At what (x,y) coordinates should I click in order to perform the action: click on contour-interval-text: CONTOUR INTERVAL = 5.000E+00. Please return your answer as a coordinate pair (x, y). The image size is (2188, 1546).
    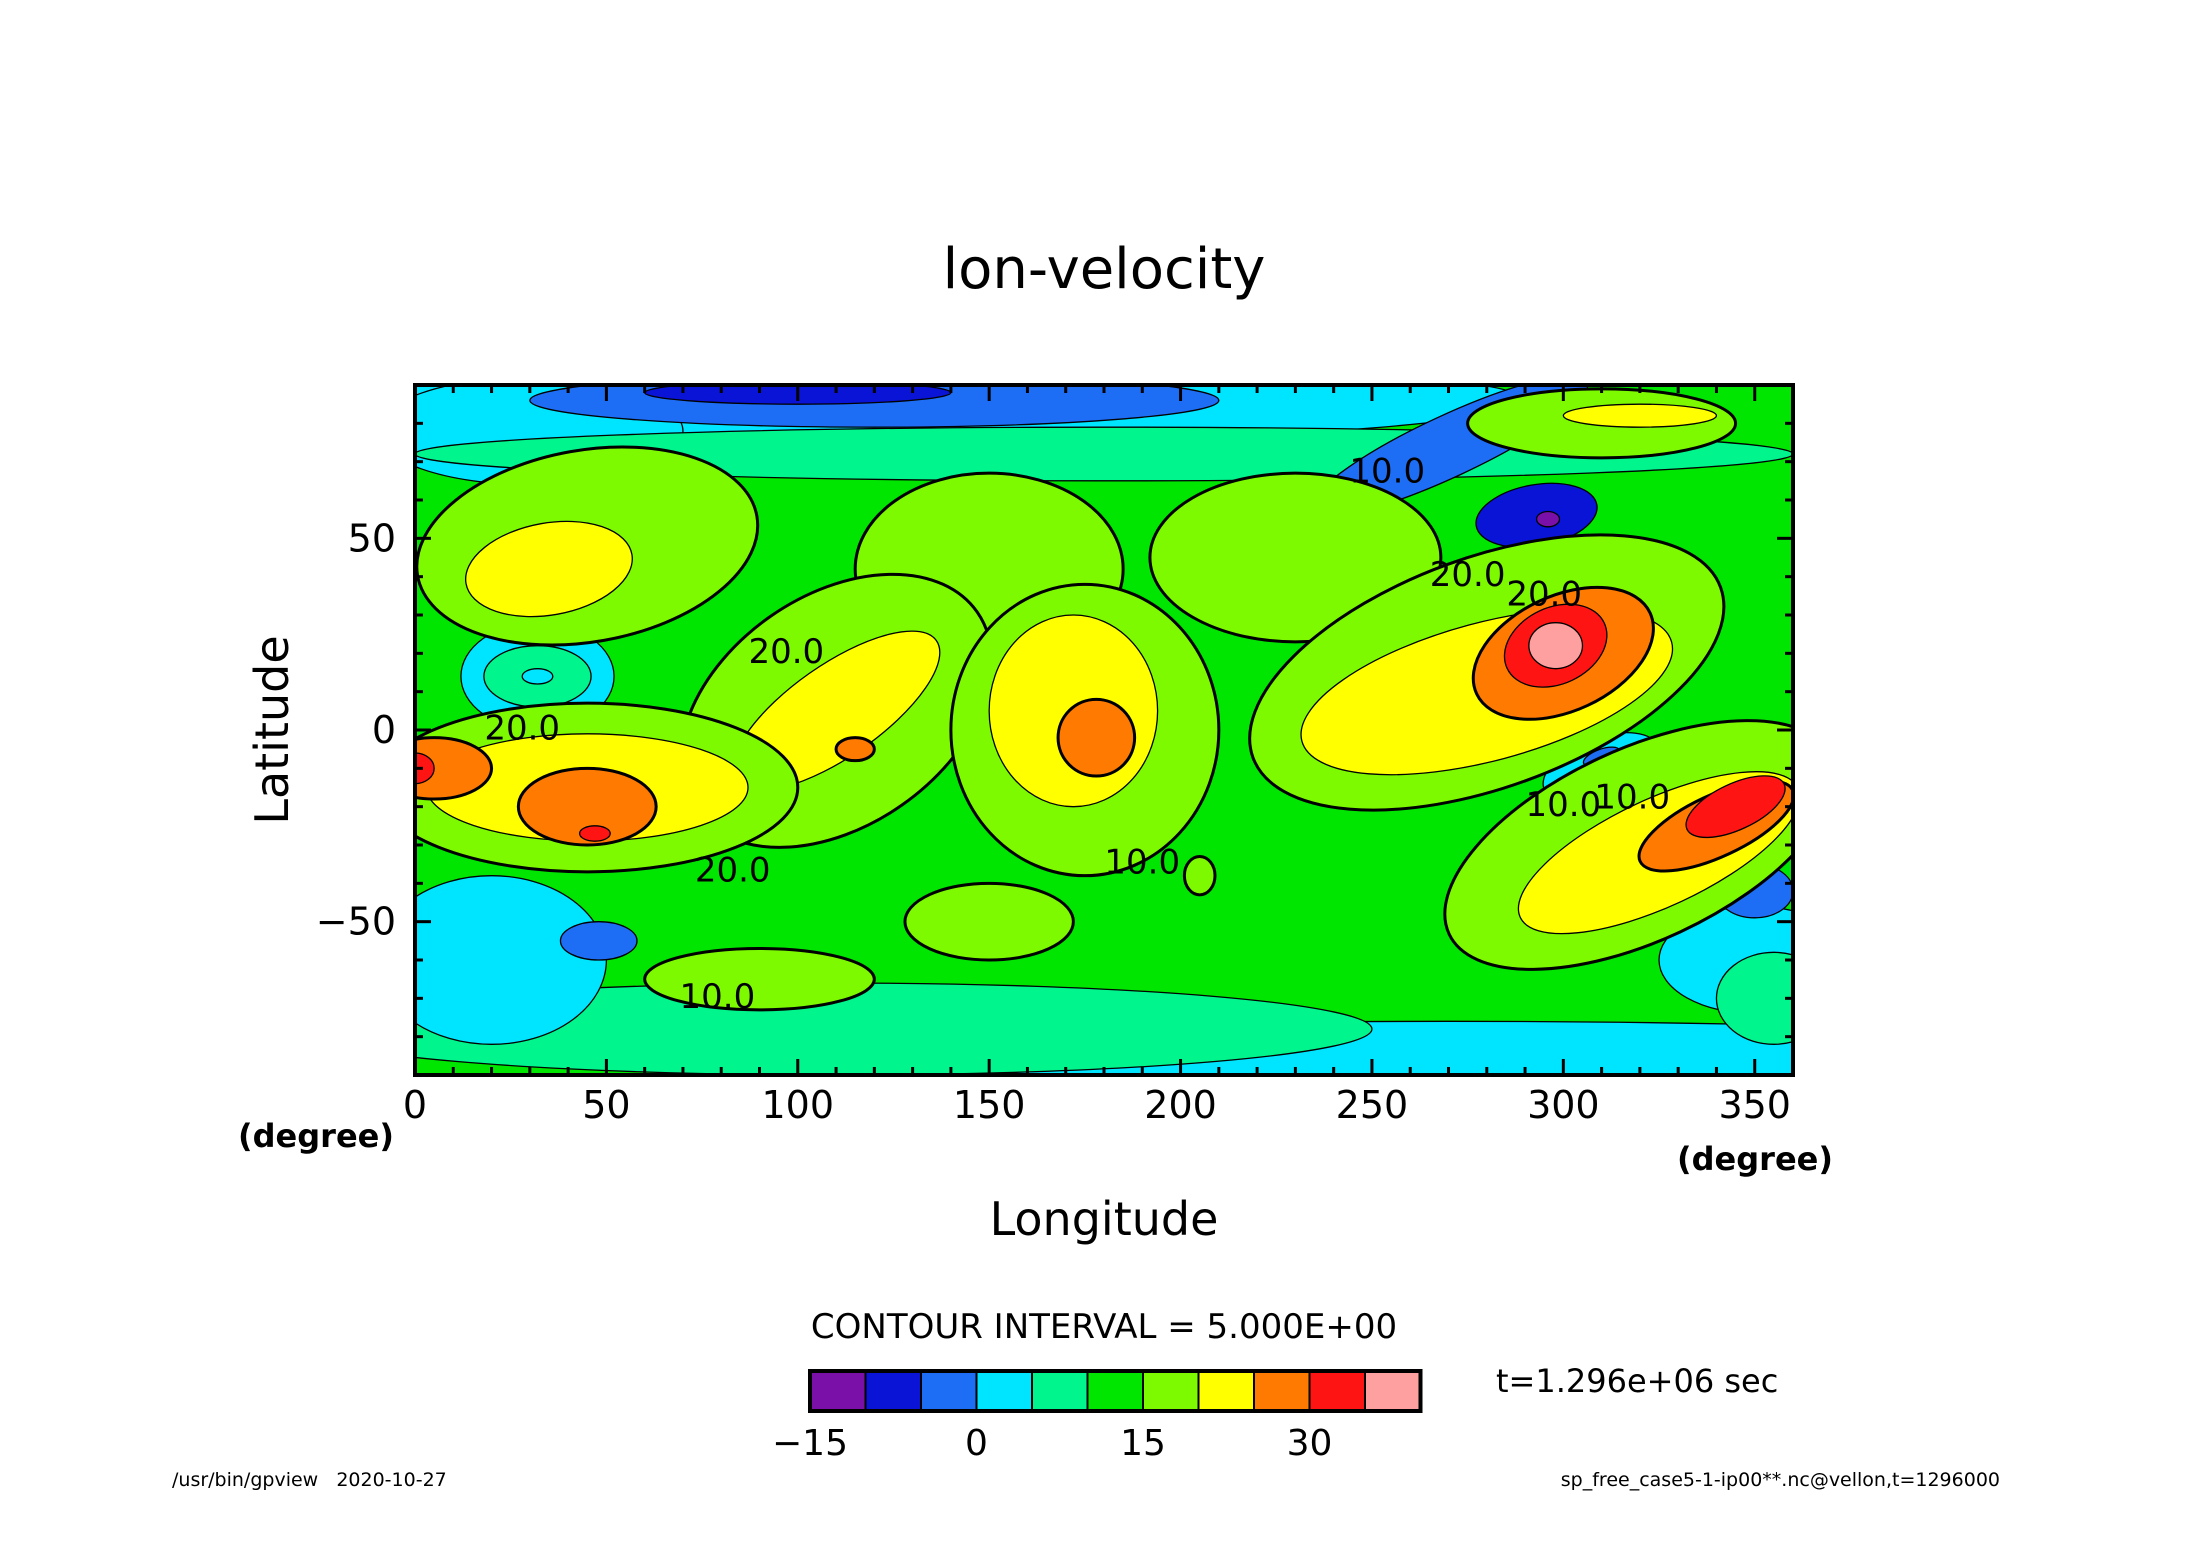
    Looking at the image, I should click on (1104, 1327).